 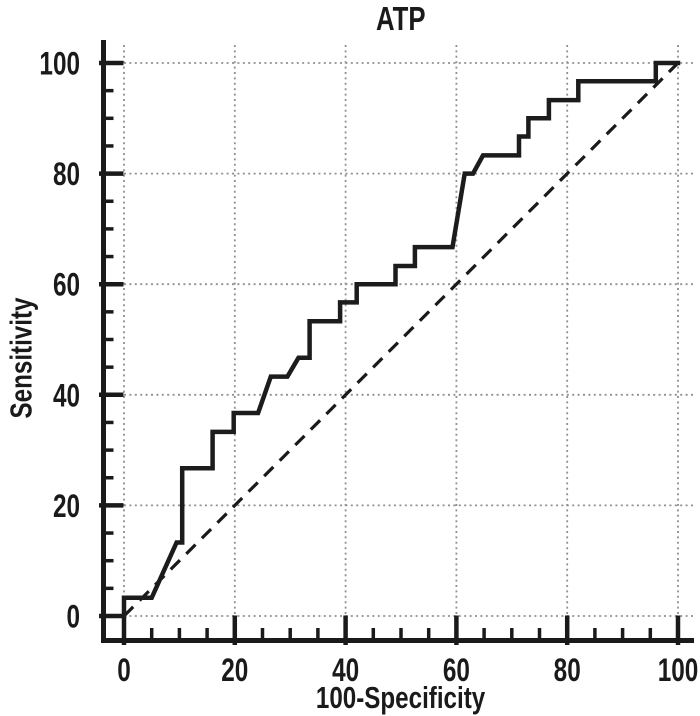 What do you see at coordinates (124, 671) in the screenshot?
I see `x-tick-label: 0` at bounding box center [124, 671].